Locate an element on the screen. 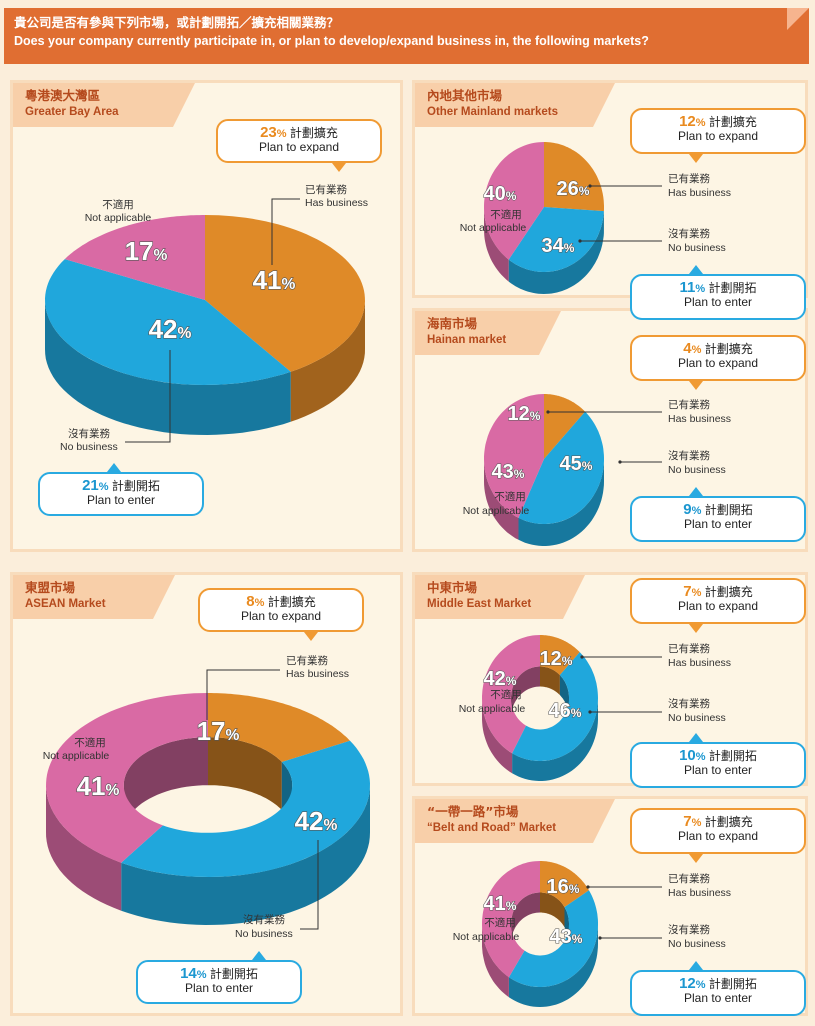  me-na-zh: 不適用 is located at coordinates (506, 694).